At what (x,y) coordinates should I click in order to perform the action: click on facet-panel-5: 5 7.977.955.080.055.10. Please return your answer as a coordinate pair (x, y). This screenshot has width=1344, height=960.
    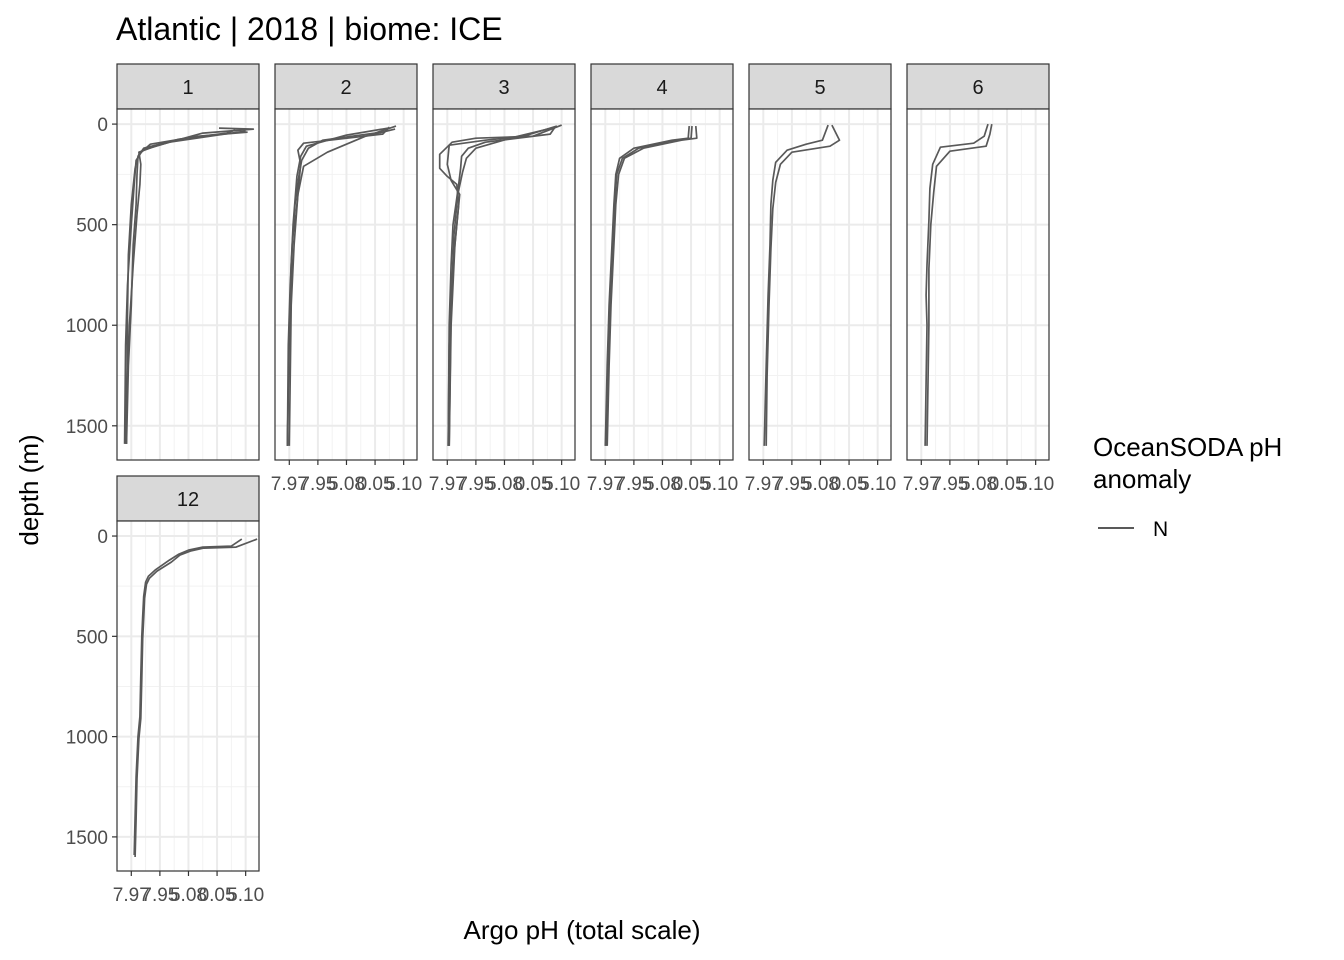
    Looking at the image, I should click on (820, 279).